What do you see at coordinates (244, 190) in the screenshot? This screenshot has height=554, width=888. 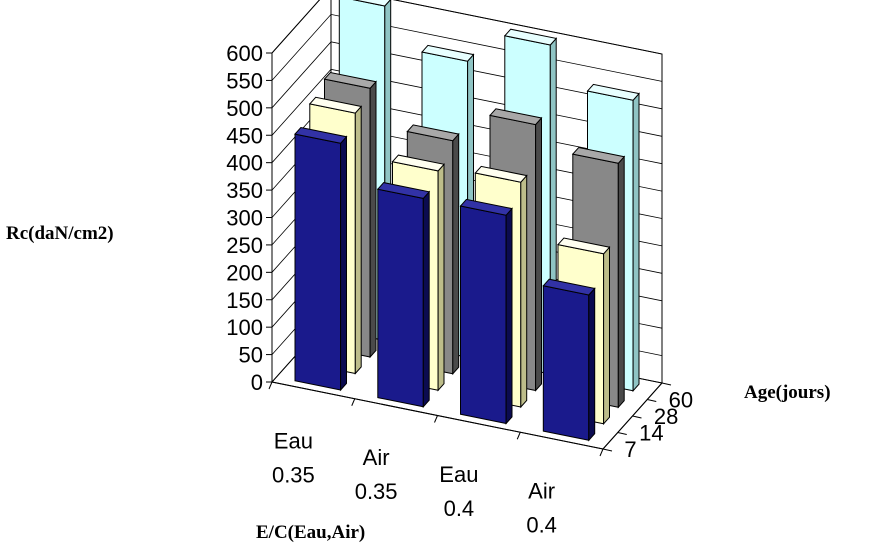 I see `y-tick-label: 350` at bounding box center [244, 190].